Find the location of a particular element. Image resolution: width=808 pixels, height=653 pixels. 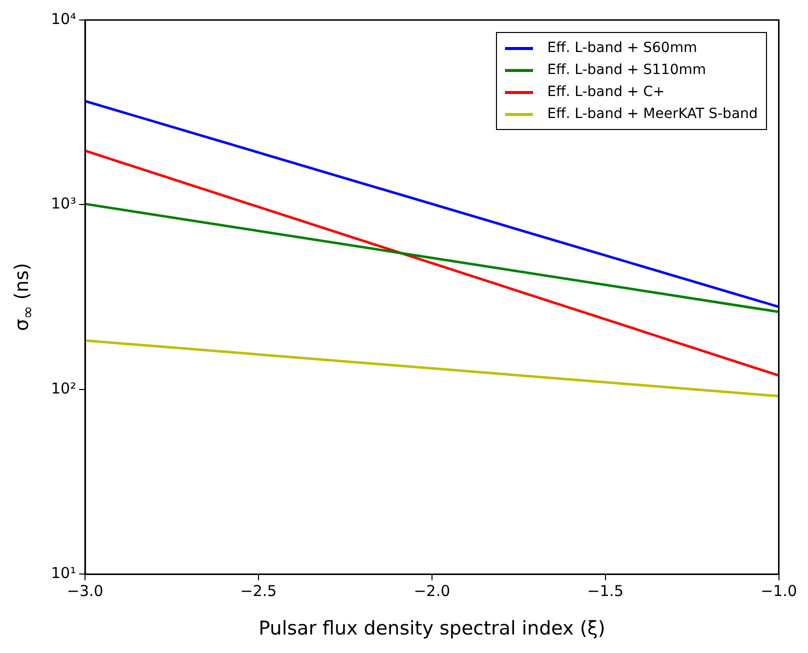

x-tick-label: −3.0 is located at coordinates (85, 591).